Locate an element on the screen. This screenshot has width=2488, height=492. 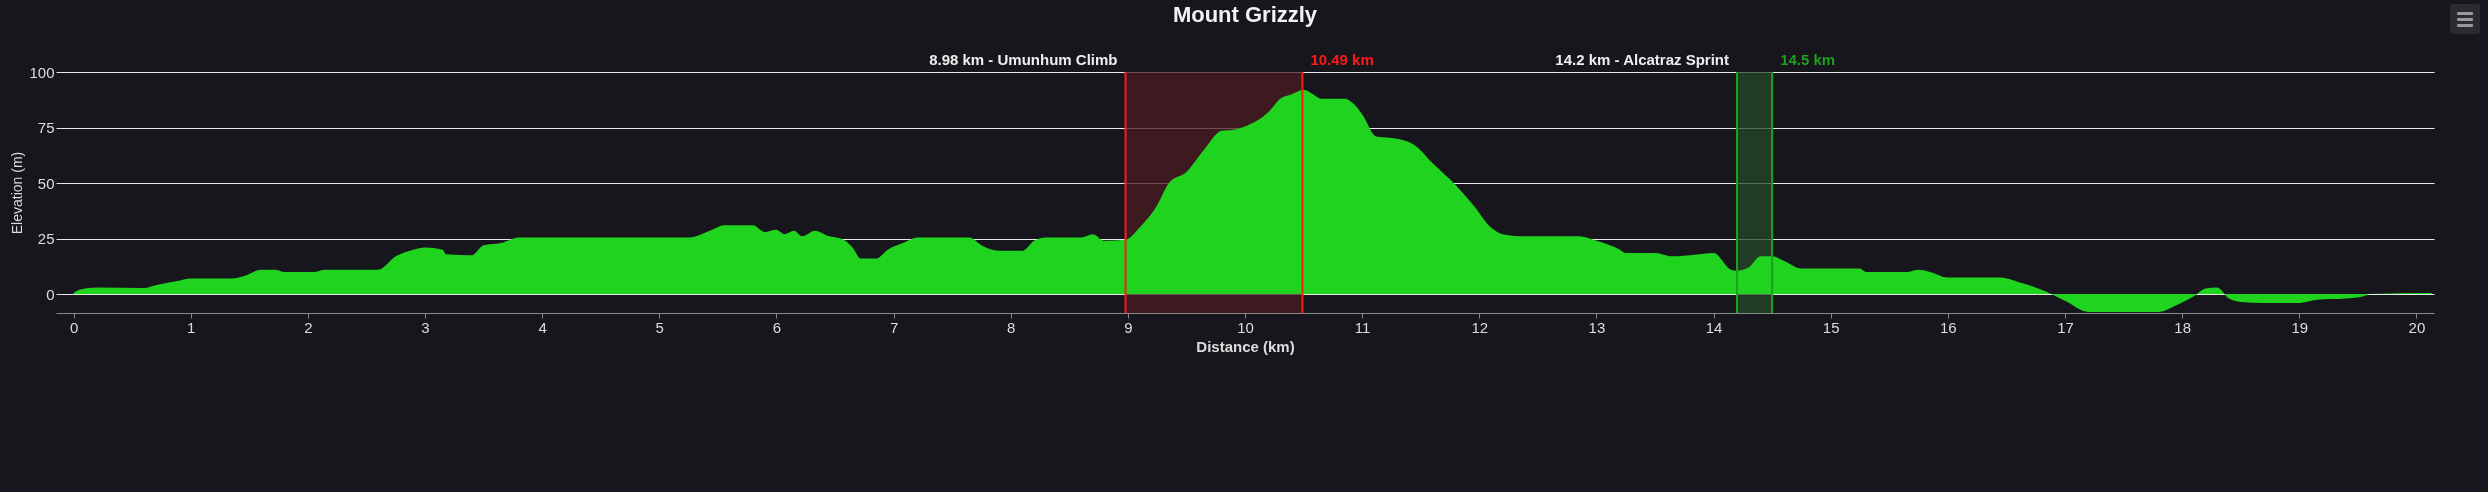
x-tick-label: 9 is located at coordinates (1128, 327).